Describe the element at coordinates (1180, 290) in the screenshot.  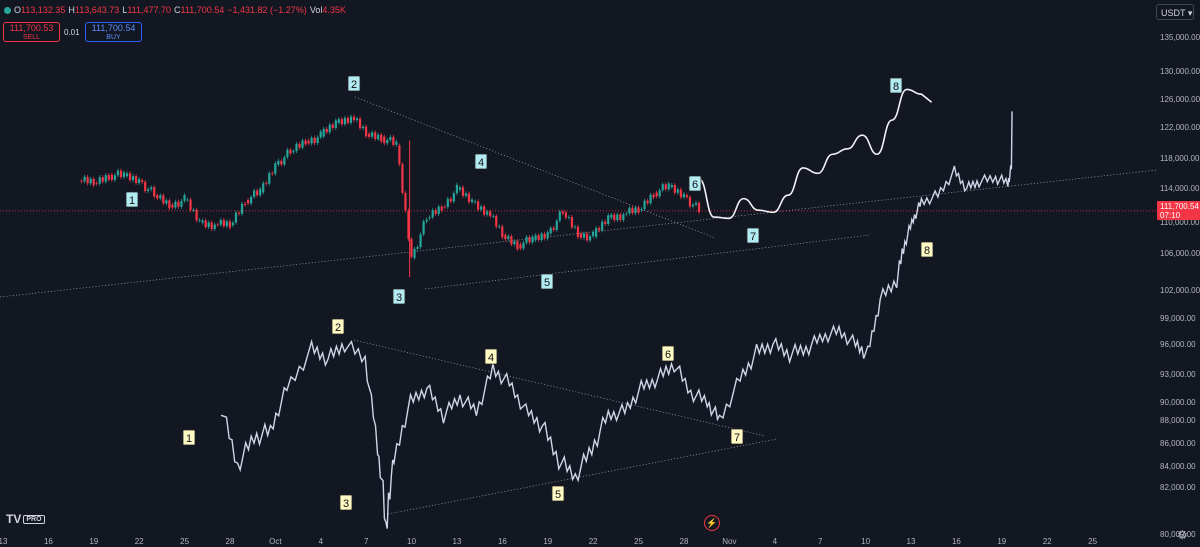
I see `y-tick-label: 102,000.00` at that location.